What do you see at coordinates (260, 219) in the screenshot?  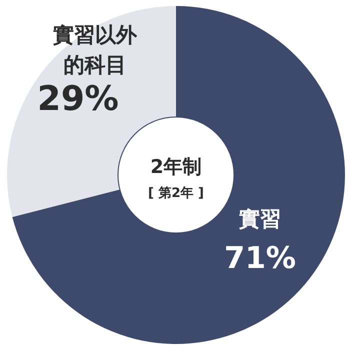 I see `slice-label: 實習` at bounding box center [260, 219].